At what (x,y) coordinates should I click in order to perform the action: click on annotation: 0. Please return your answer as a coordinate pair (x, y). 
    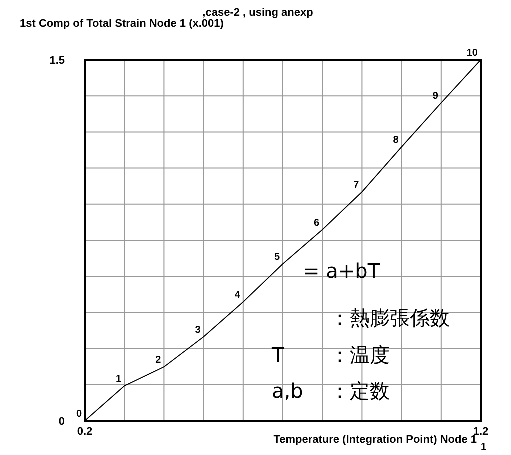
    Looking at the image, I should click on (79, 414).